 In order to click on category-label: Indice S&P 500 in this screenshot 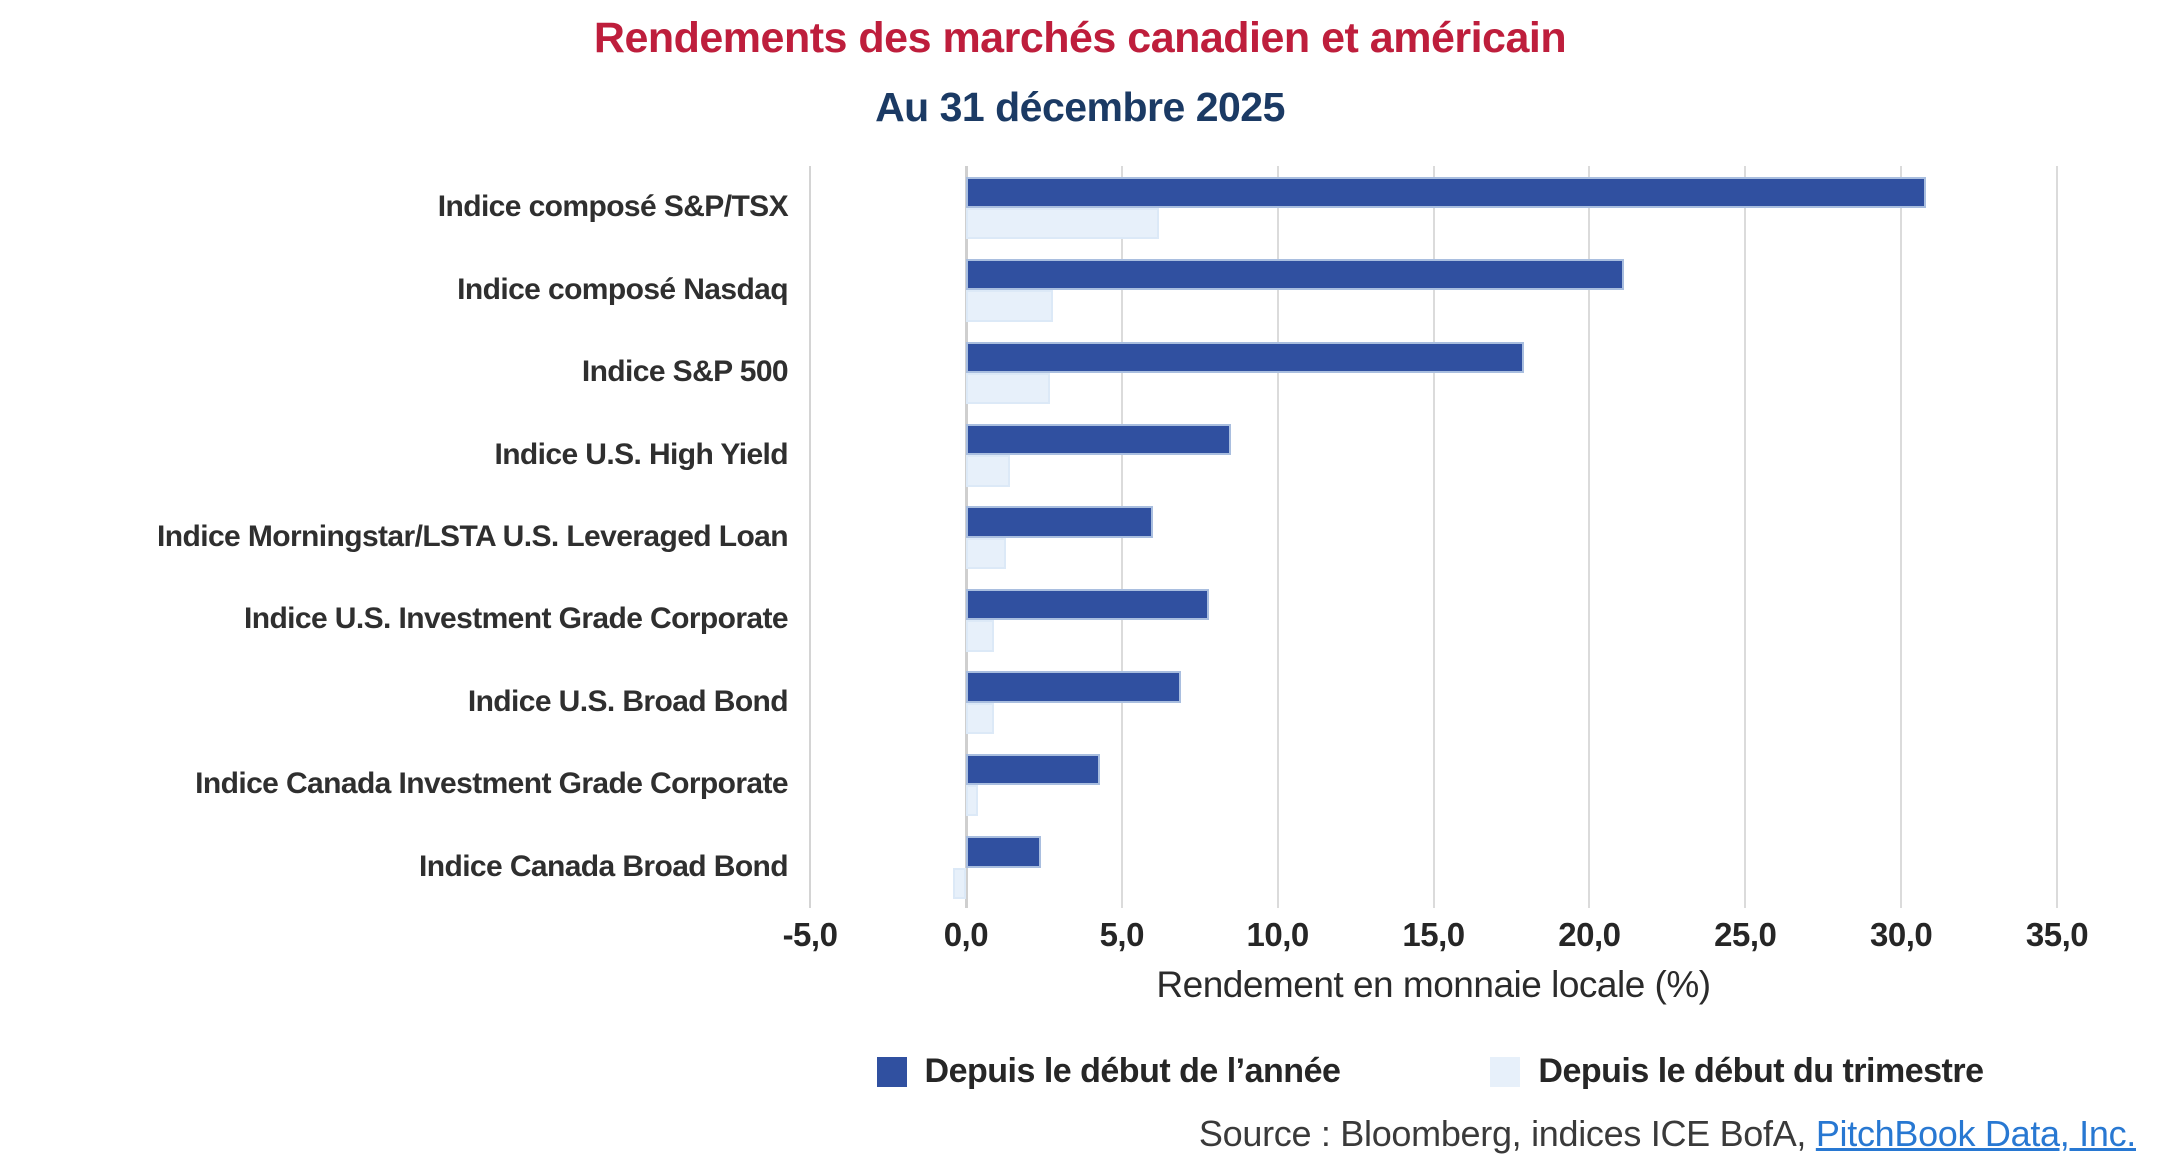, I will do `click(685, 372)`.